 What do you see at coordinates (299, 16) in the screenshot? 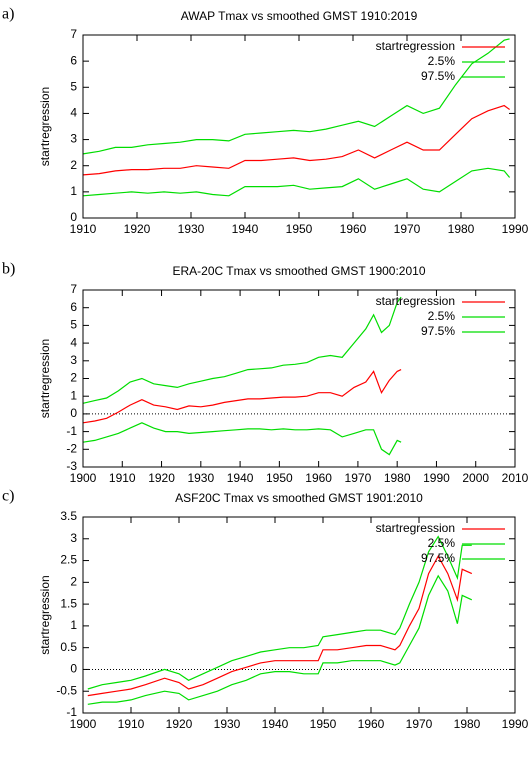
I see `chart-title: AWAP Tmax vs smoothed GMST 1910:2019` at bounding box center [299, 16].